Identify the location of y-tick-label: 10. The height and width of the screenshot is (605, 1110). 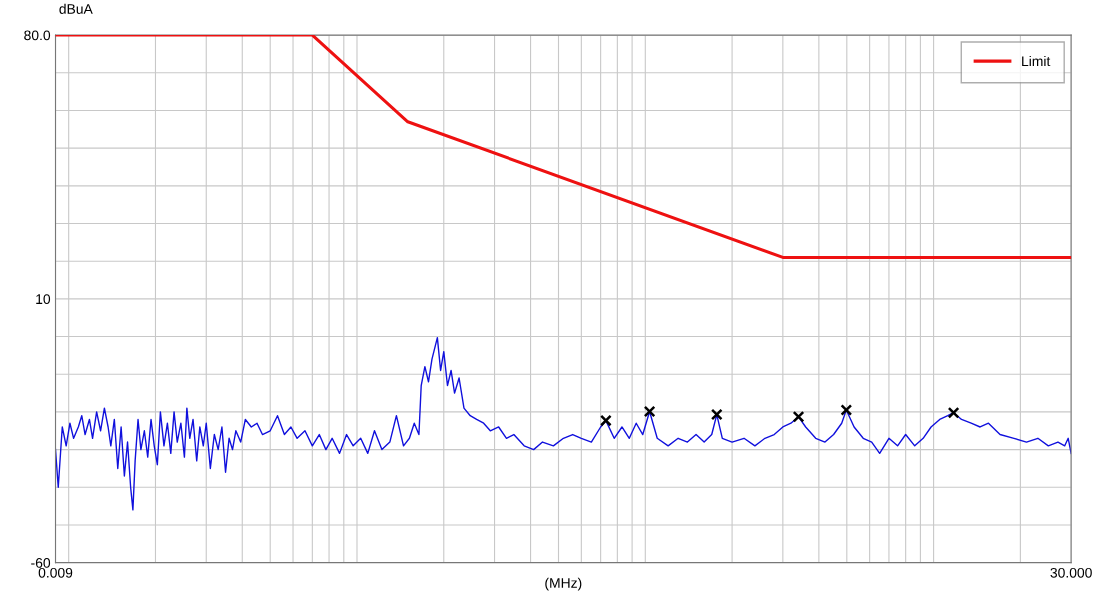
(43, 299).